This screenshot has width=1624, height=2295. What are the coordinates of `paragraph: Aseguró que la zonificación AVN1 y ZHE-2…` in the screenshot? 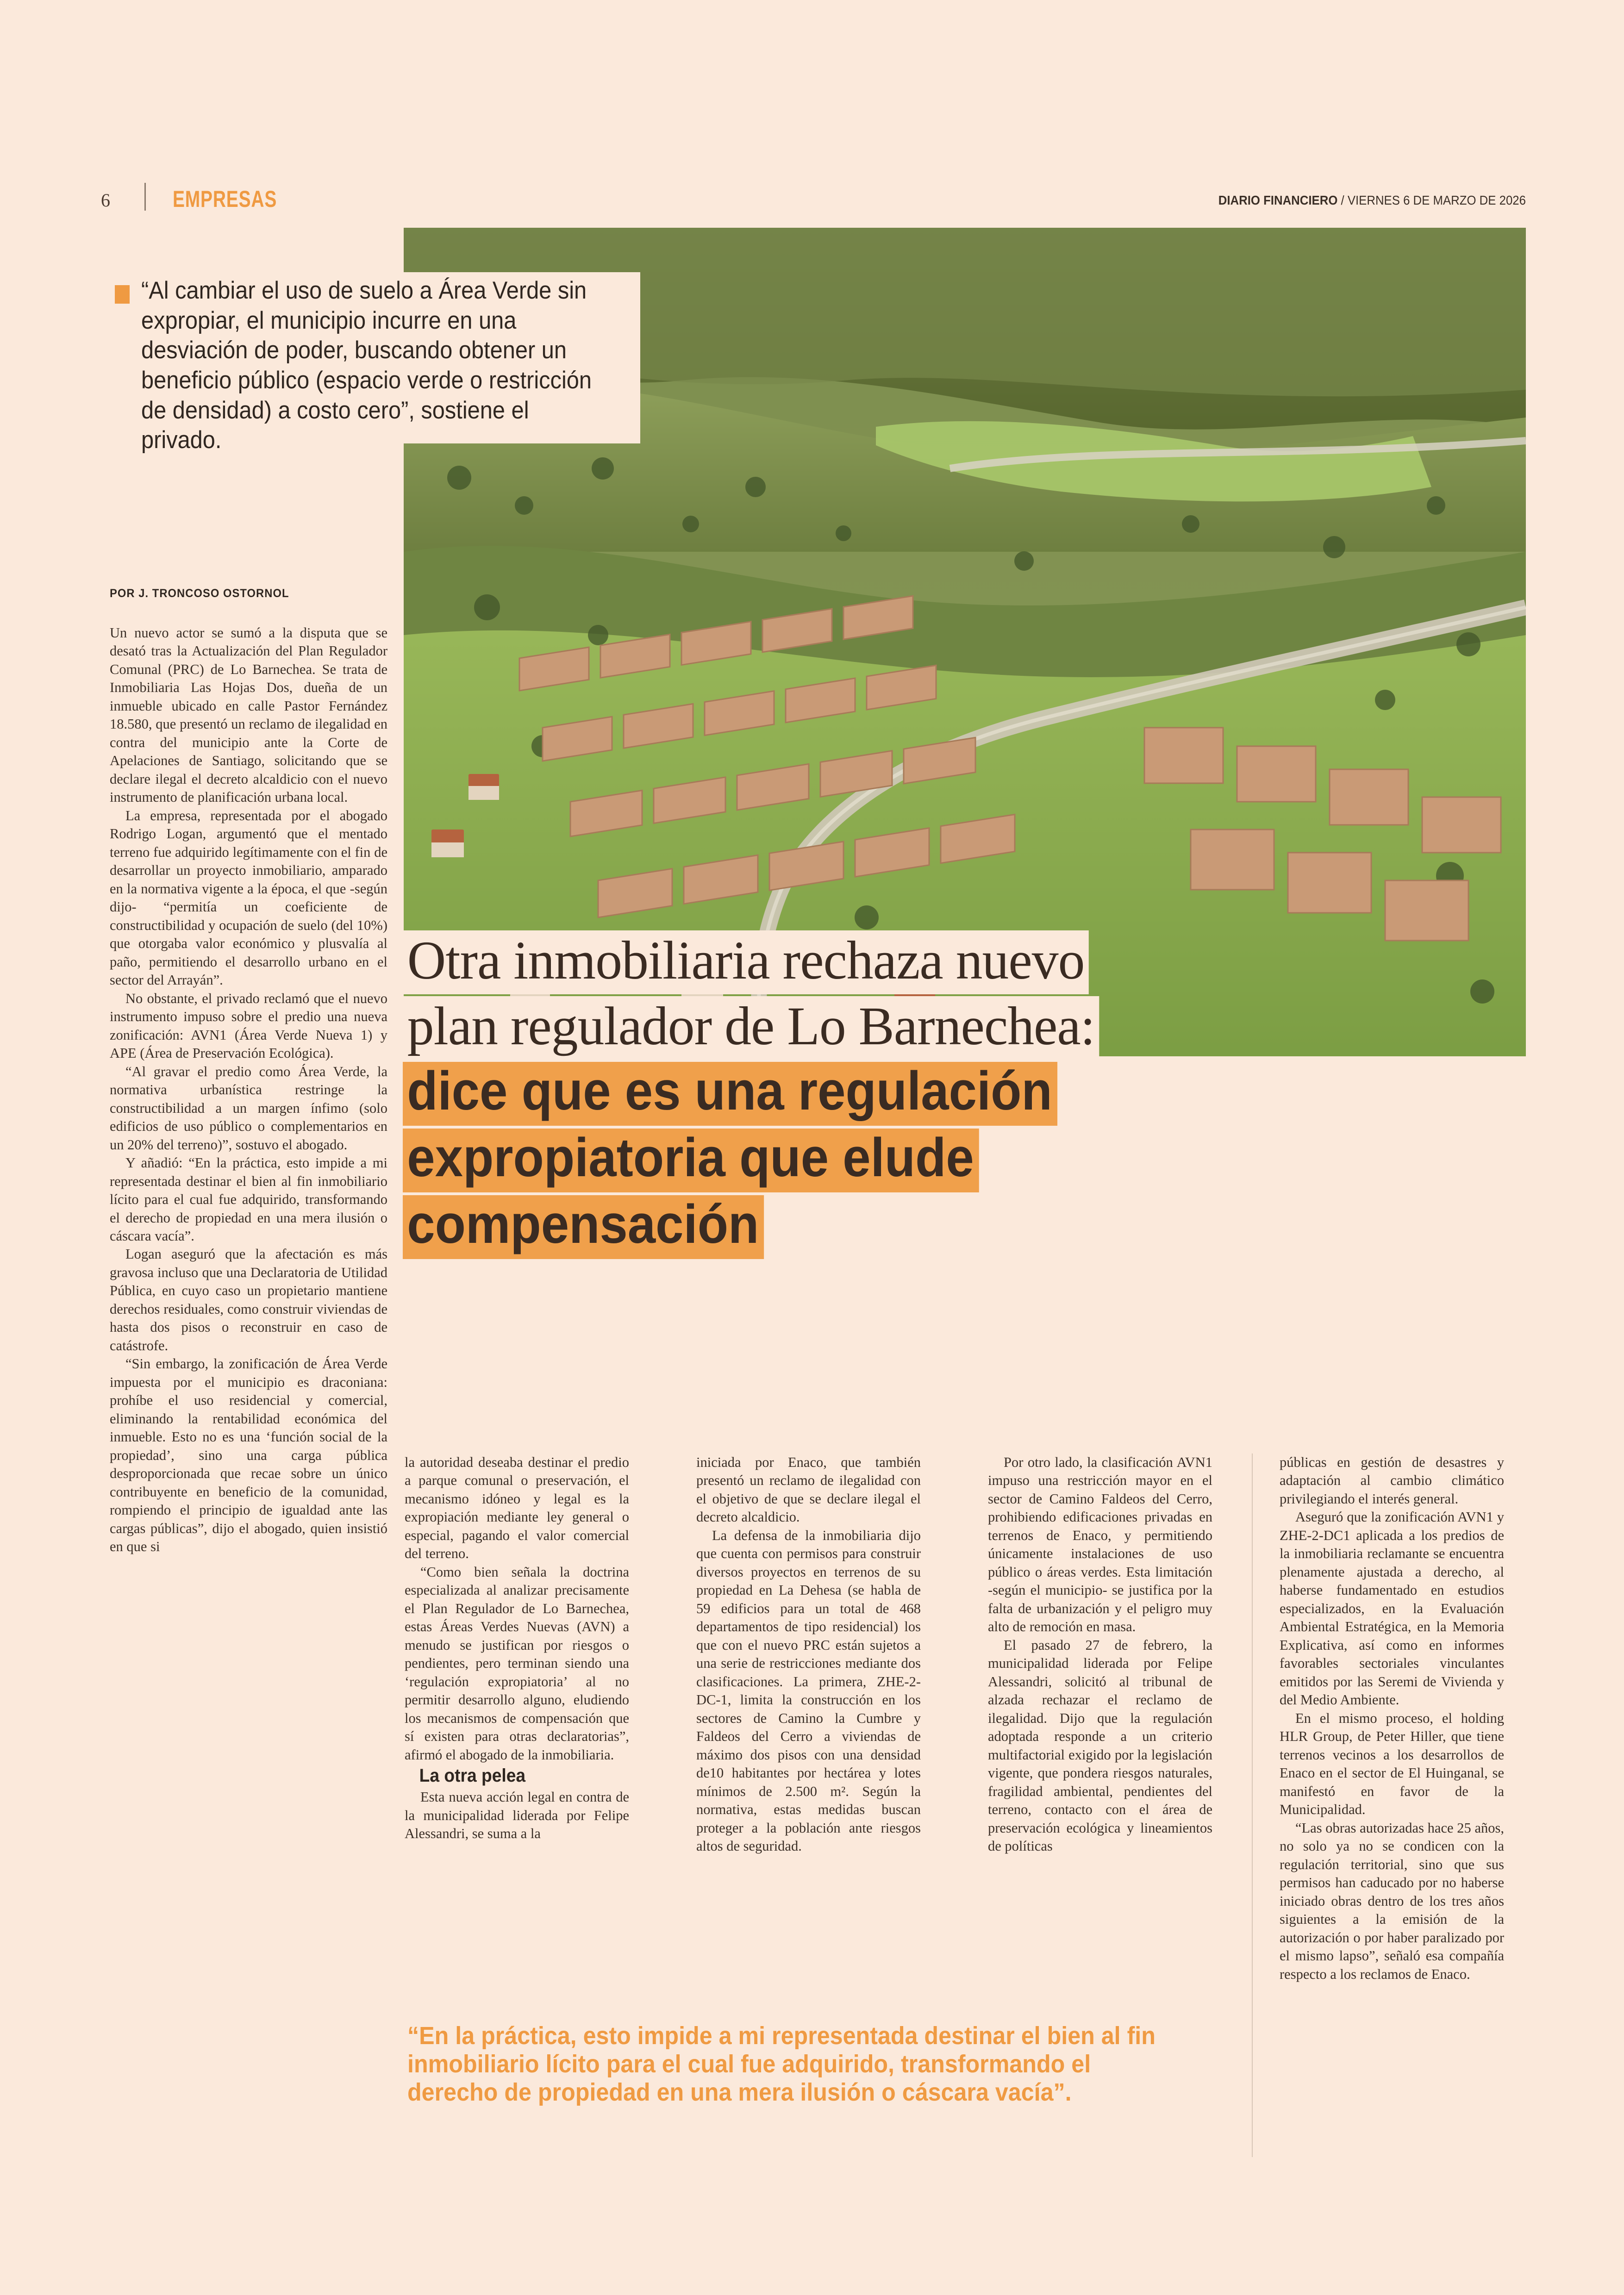 It's located at (1392, 1608).